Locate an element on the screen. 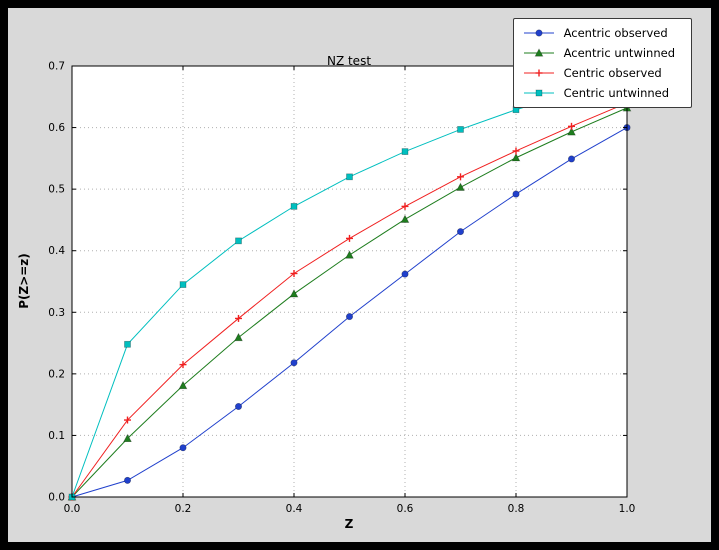 Image resolution: width=719 pixels, height=550 pixels. legend-sample-circle-icon is located at coordinates (538, 33).